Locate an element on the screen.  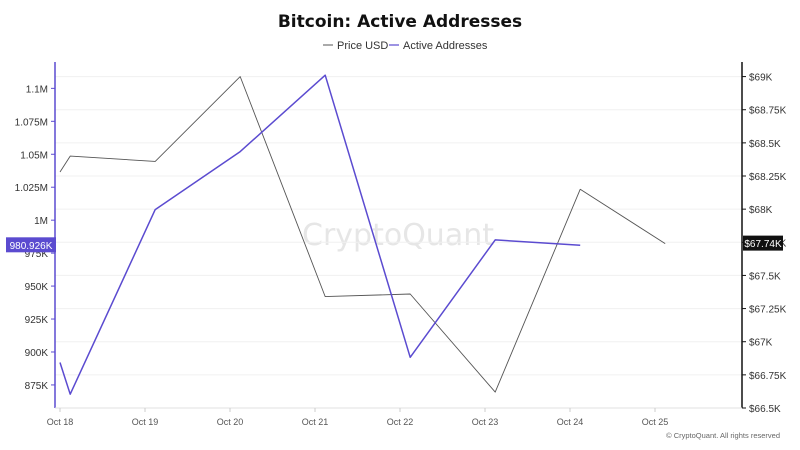
right-tick-label-6: $68K is located at coordinates (761, 210).